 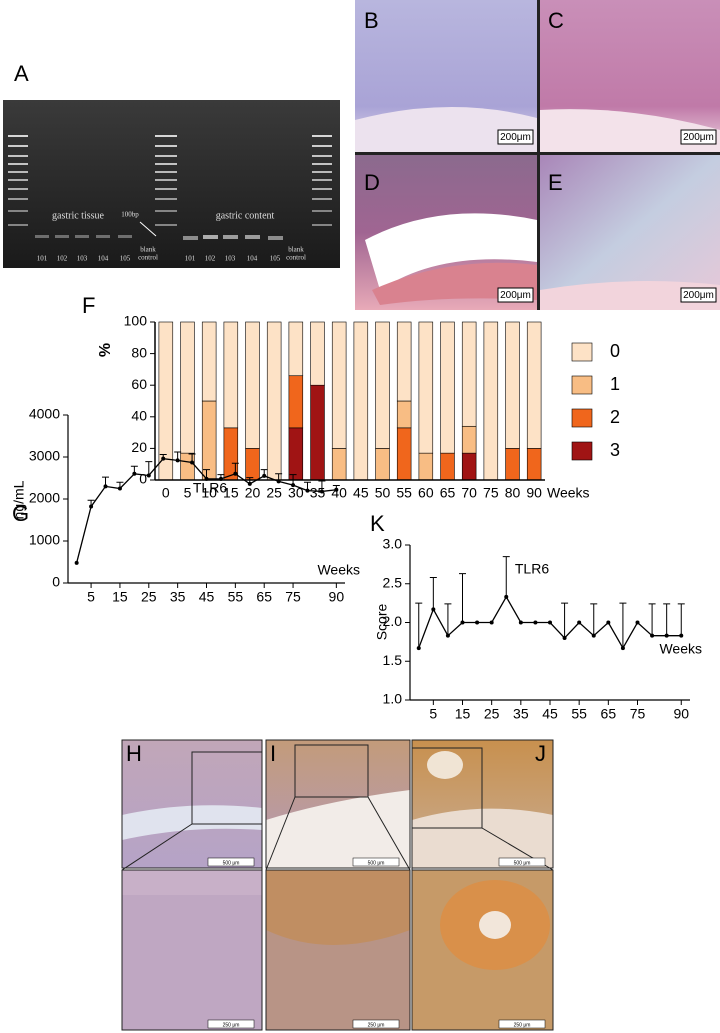 What do you see at coordinates (148, 258) in the screenshot?
I see `lane-label: control` at bounding box center [148, 258].